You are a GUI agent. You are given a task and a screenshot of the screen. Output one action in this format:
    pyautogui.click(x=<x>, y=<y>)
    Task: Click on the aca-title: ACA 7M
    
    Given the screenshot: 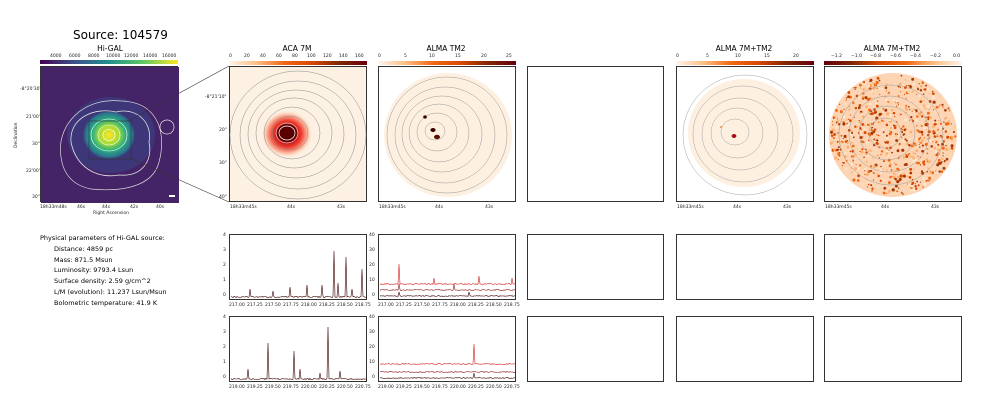 What is the action you would take?
    pyautogui.click(x=297, y=48)
    